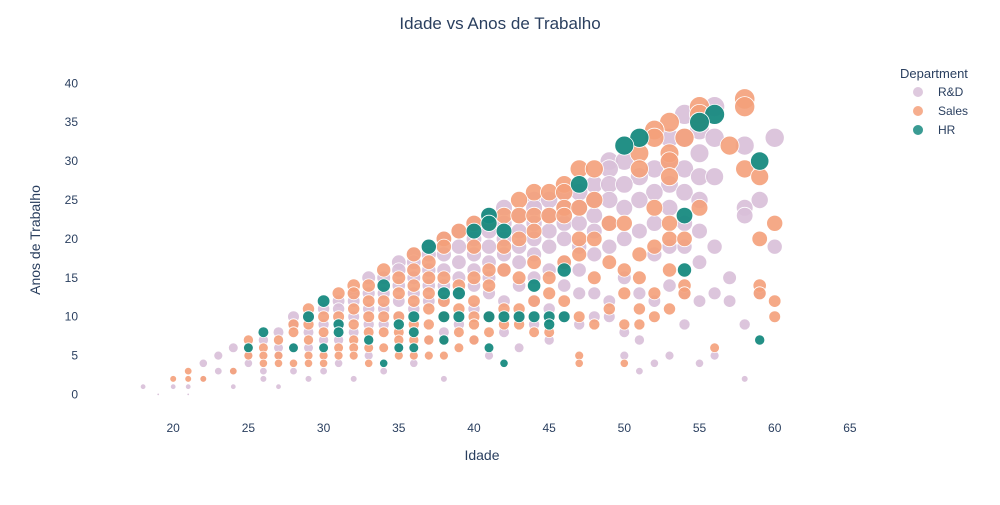  I want to click on y-tick-label: 15, so click(72, 278).